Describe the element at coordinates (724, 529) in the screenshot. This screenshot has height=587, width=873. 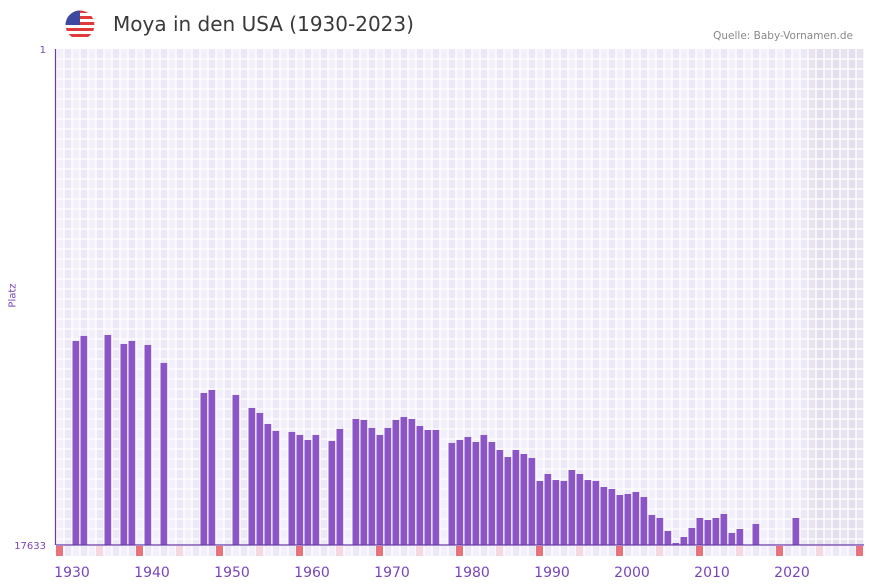
I see `bar-2011` at that location.